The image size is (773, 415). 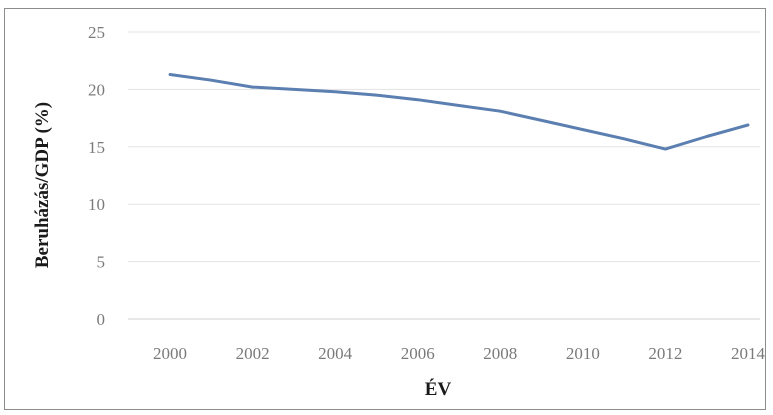 What do you see at coordinates (96, 147) in the screenshot?
I see `y-tick-label: 15` at bounding box center [96, 147].